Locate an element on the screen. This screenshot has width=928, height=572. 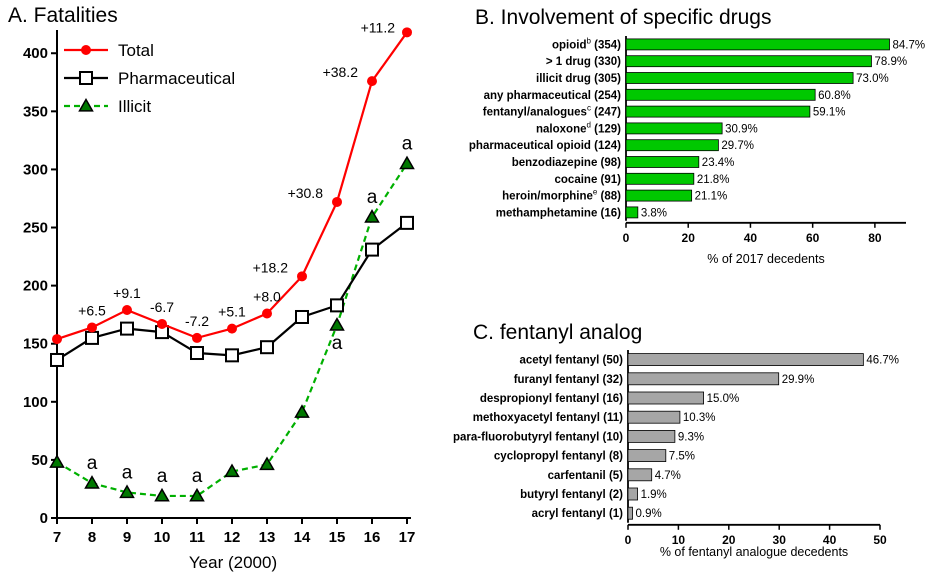
panel-a-y-tick-label: 300 is located at coordinates (35, 169).